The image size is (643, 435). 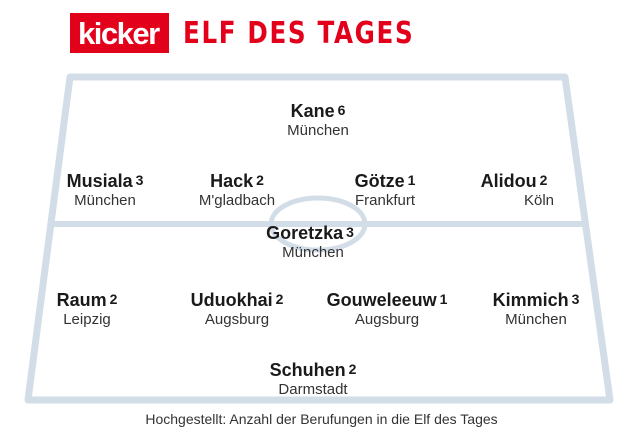 What do you see at coordinates (307, 370) in the screenshot?
I see `player-name: Schuhen` at bounding box center [307, 370].